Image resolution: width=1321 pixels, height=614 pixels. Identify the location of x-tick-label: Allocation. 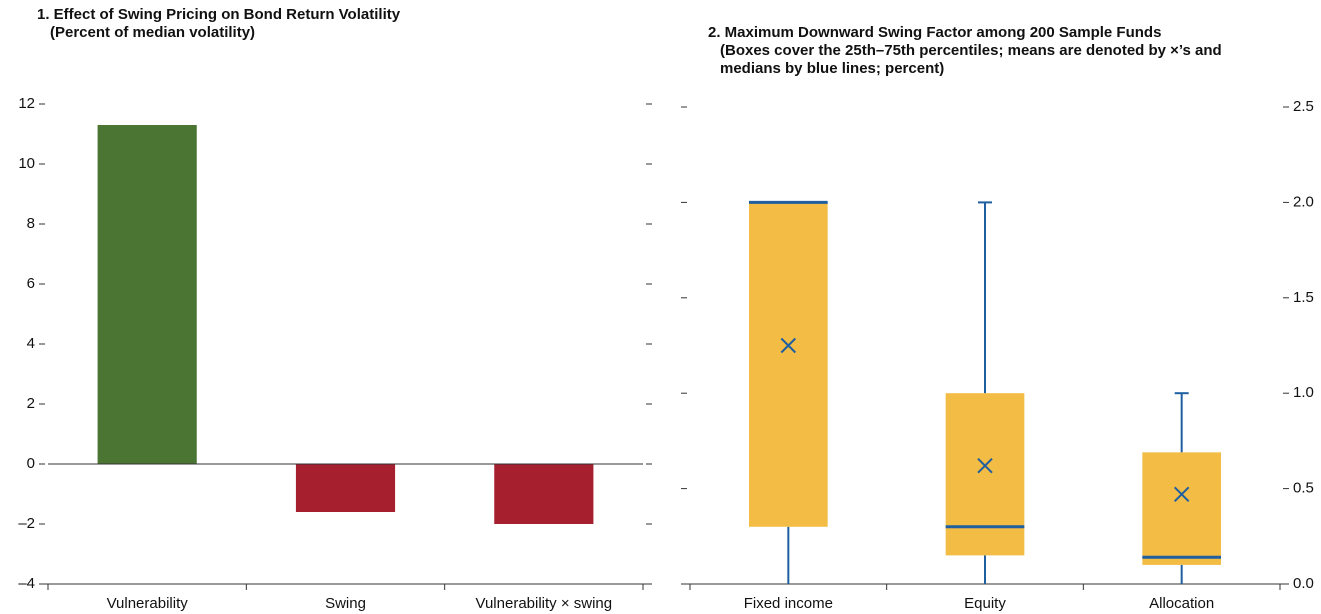
(1181, 603).